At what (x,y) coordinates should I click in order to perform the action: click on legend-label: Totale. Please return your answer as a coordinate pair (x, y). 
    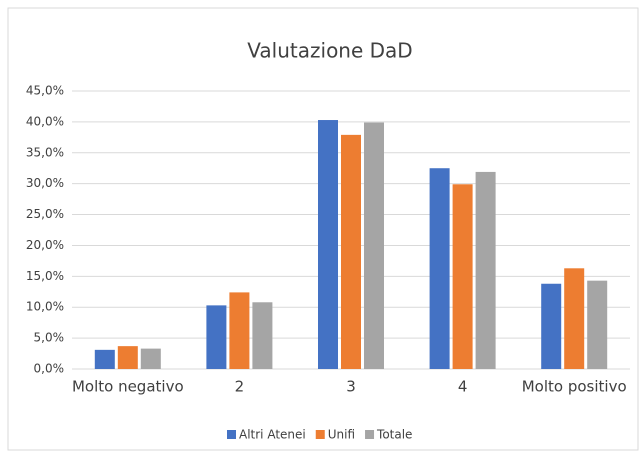
    Looking at the image, I should click on (394, 435).